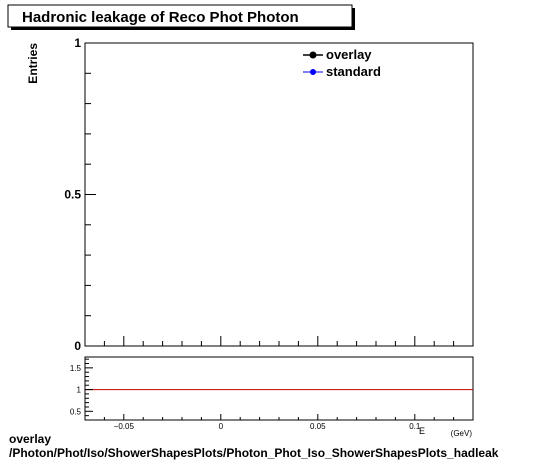  Describe the element at coordinates (279, 341) in the screenshot. I see `main-x-axis` at that location.